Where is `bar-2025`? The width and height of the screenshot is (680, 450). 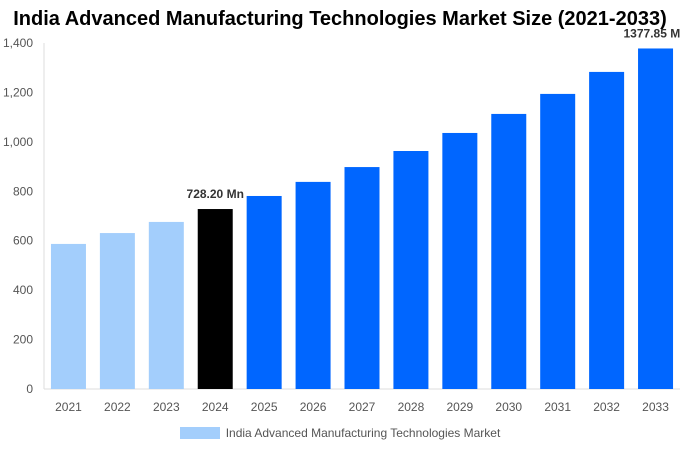 bar-2025 is located at coordinates (264, 292).